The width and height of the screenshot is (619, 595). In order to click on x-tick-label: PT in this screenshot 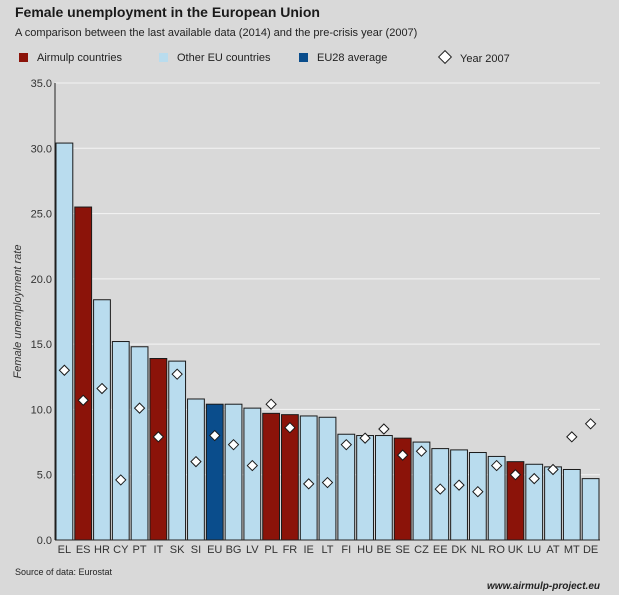, I will do `click(140, 550)`.